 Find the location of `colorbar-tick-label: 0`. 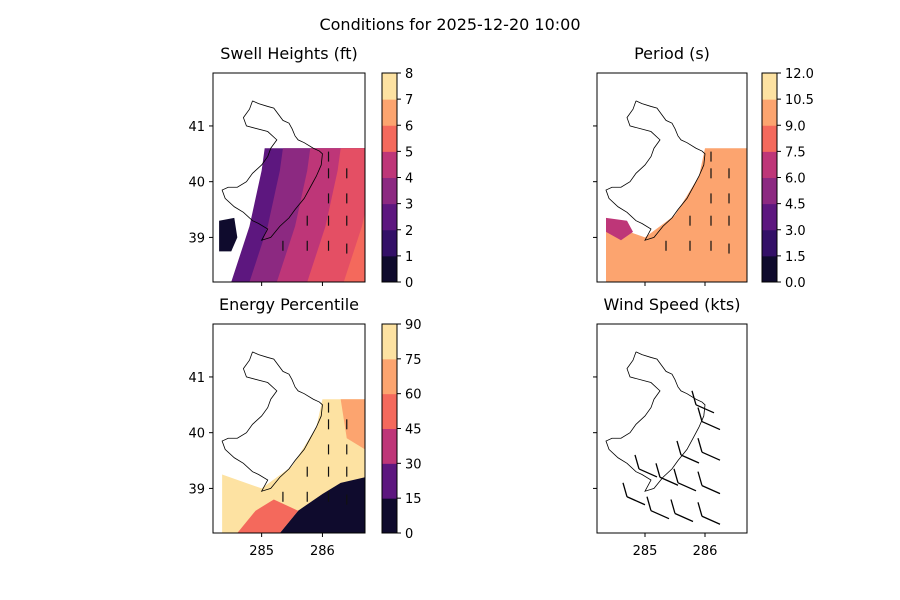

colorbar-tick-label: 0 is located at coordinates (409, 283).